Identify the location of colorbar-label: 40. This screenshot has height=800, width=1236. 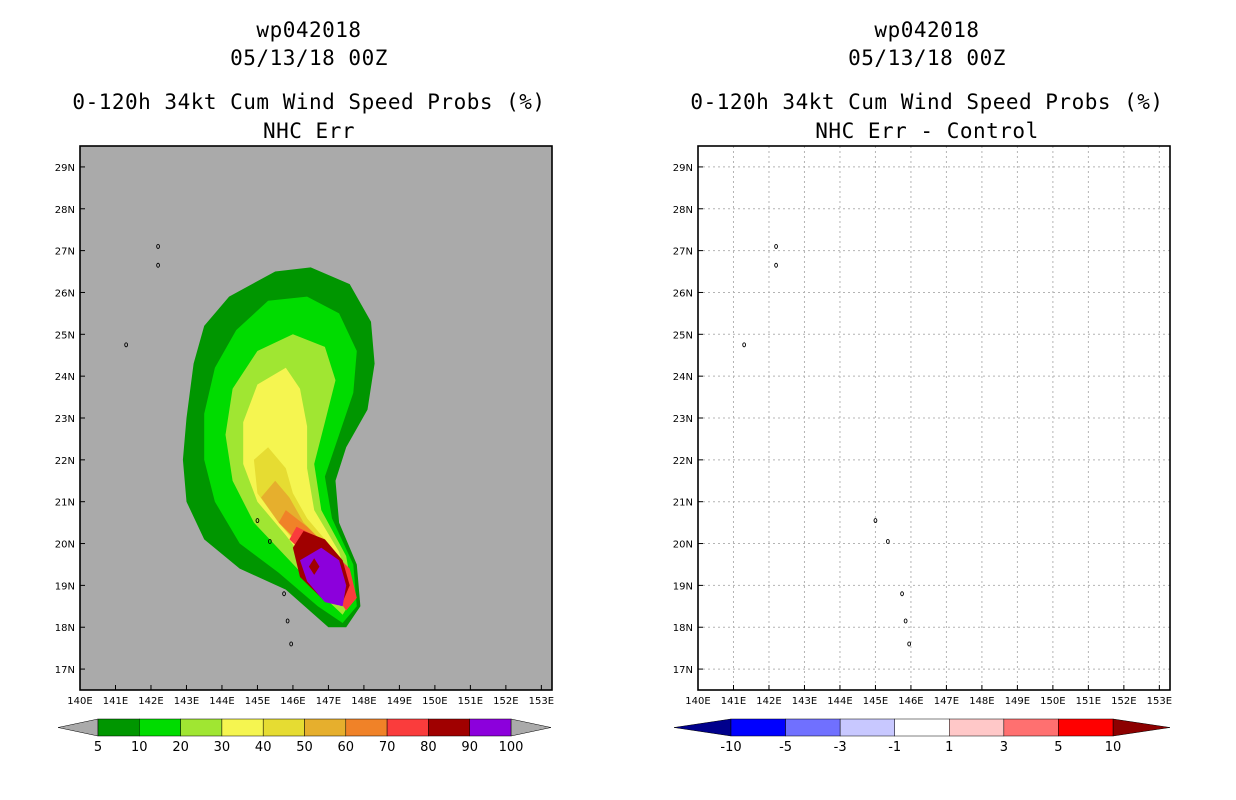
(263, 747).